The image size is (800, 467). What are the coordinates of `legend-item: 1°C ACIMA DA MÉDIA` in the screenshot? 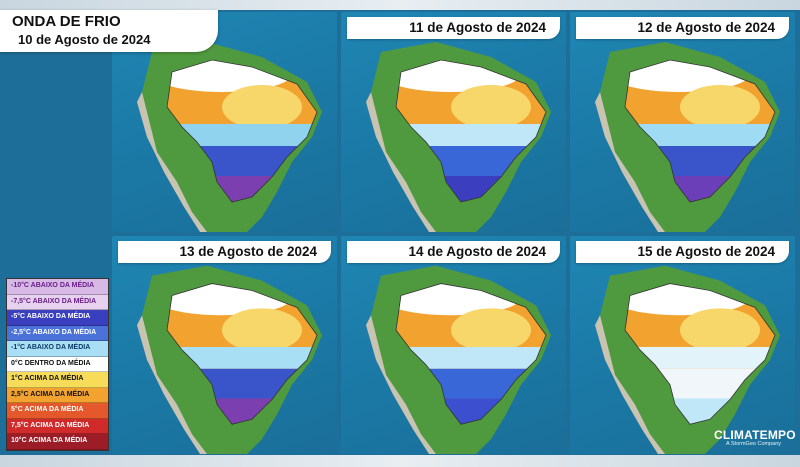 It's located at (57, 380).